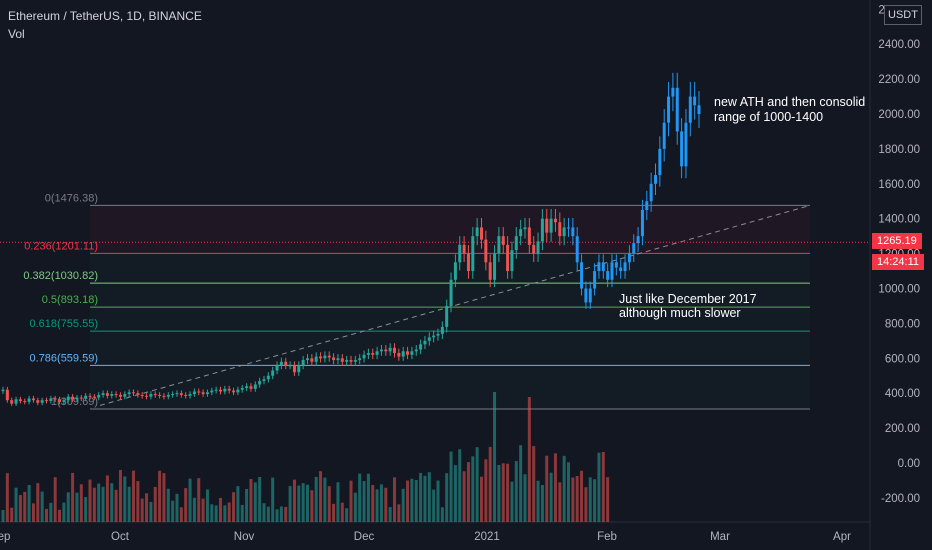 This screenshot has width=932, height=550. Describe the element at coordinates (688, 299) in the screenshot. I see `dec-note-line1: Just like December 2017` at that location.